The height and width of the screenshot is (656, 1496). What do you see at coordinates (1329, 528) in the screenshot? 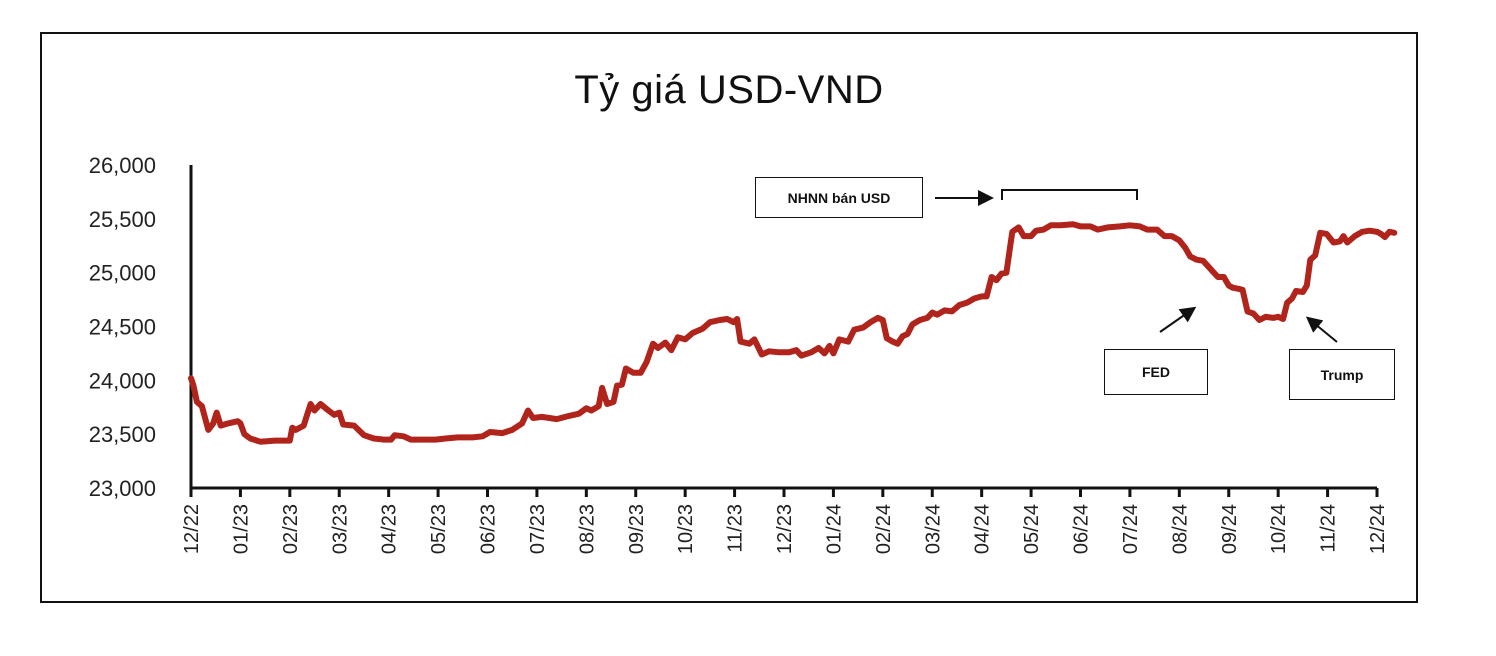
I see `x-tick-label: 11/24` at bounding box center [1329, 528].